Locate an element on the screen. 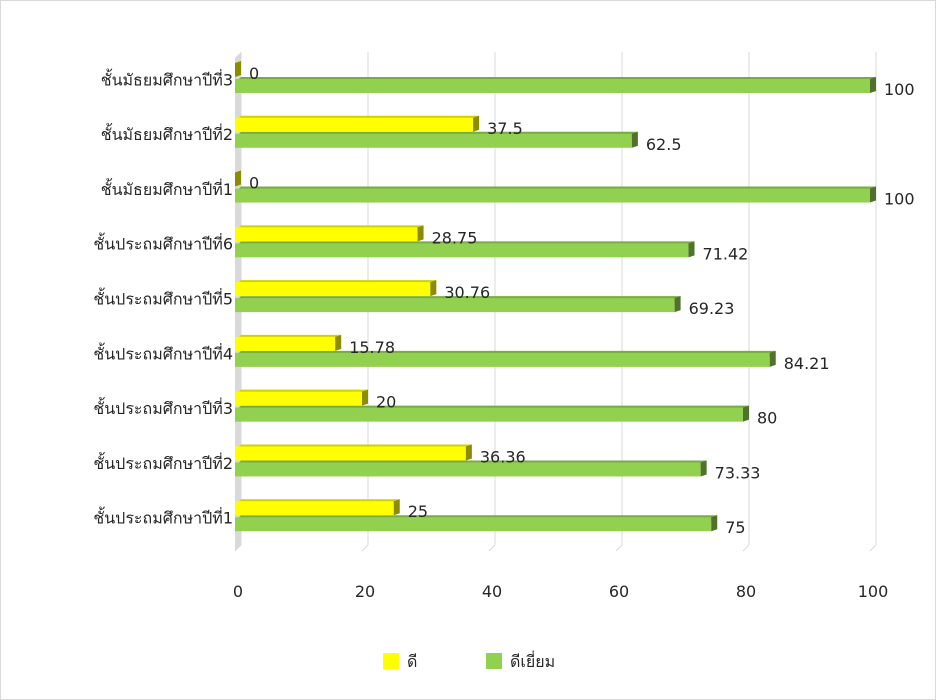 This screenshot has height=700, width=936. category-label: ชั้นประถมศึกษาปีที่1 is located at coordinates (163, 517).